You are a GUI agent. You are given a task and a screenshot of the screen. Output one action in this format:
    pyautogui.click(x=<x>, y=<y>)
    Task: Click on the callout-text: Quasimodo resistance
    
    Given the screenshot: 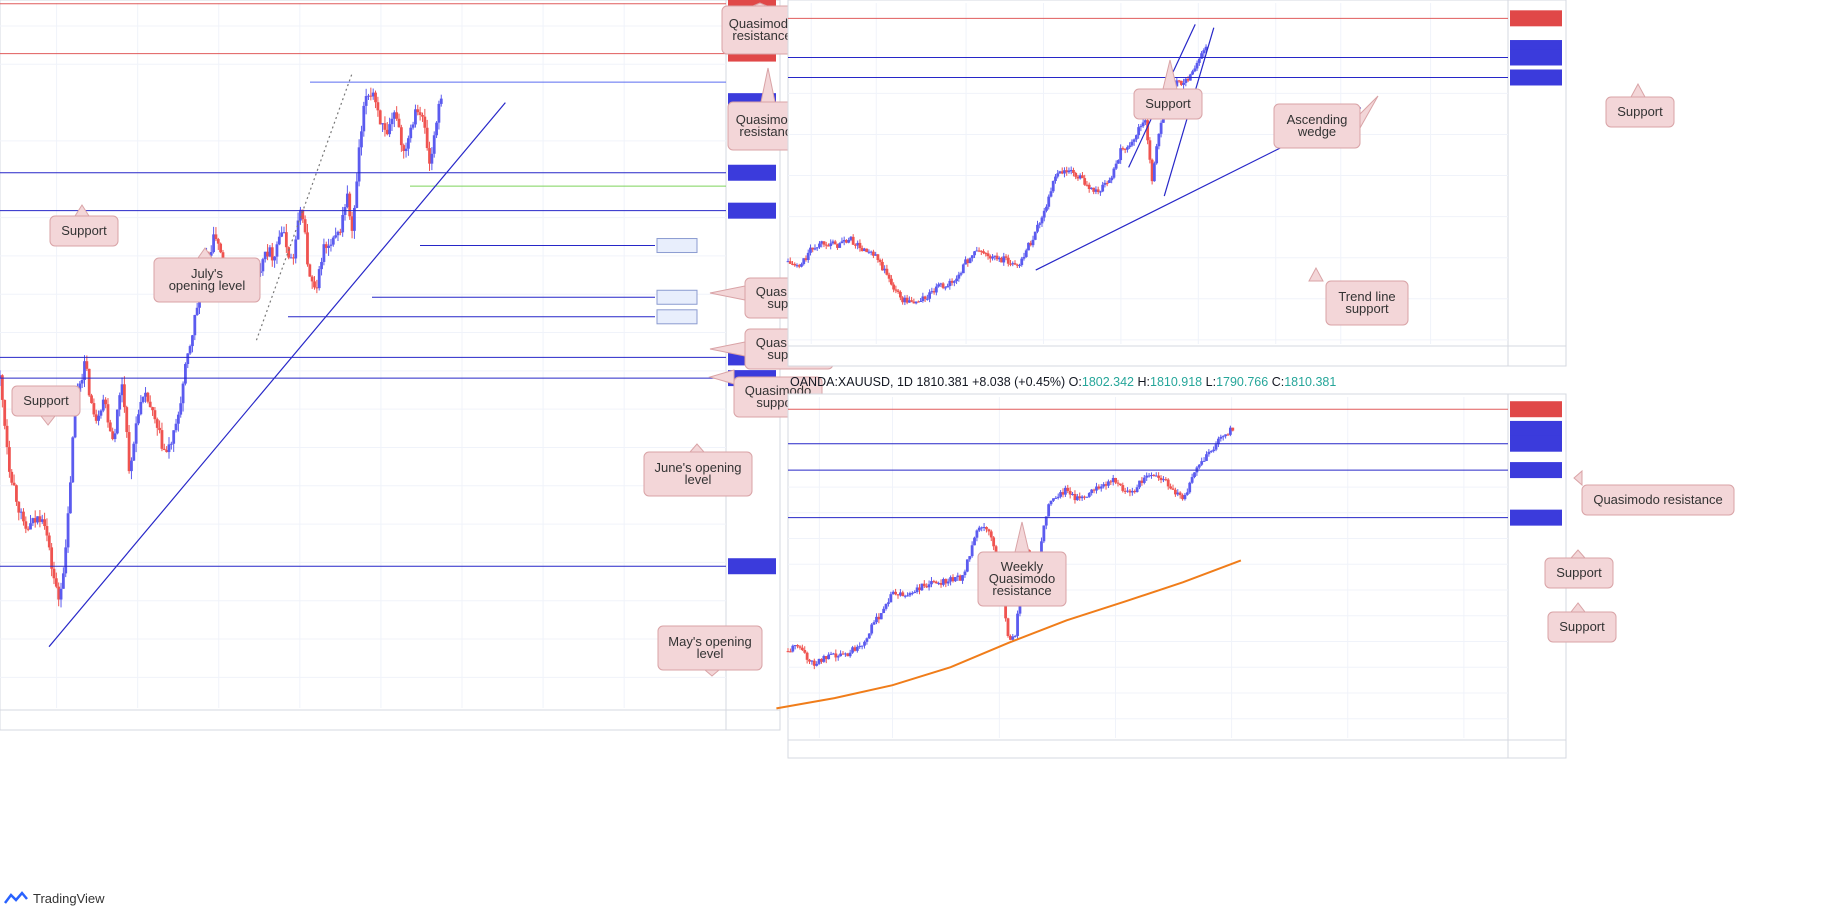 What is the action you would take?
    pyautogui.click(x=769, y=125)
    